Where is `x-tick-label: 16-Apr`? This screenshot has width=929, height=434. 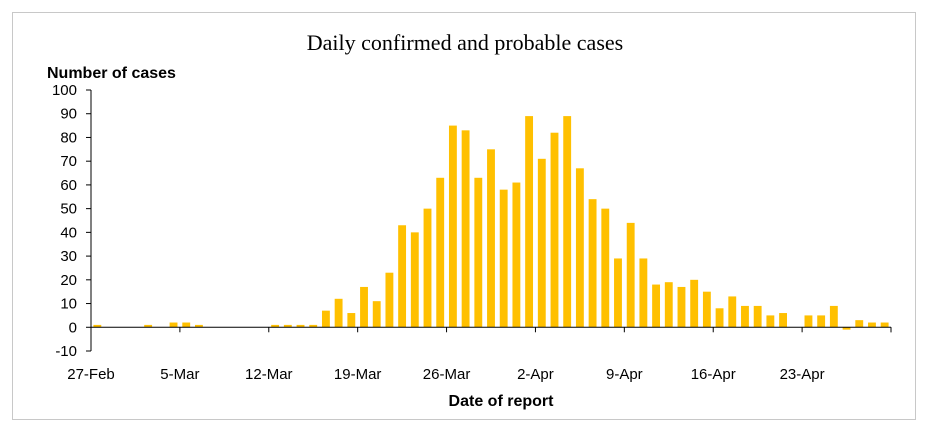 x-tick-label: 16-Apr is located at coordinates (713, 374).